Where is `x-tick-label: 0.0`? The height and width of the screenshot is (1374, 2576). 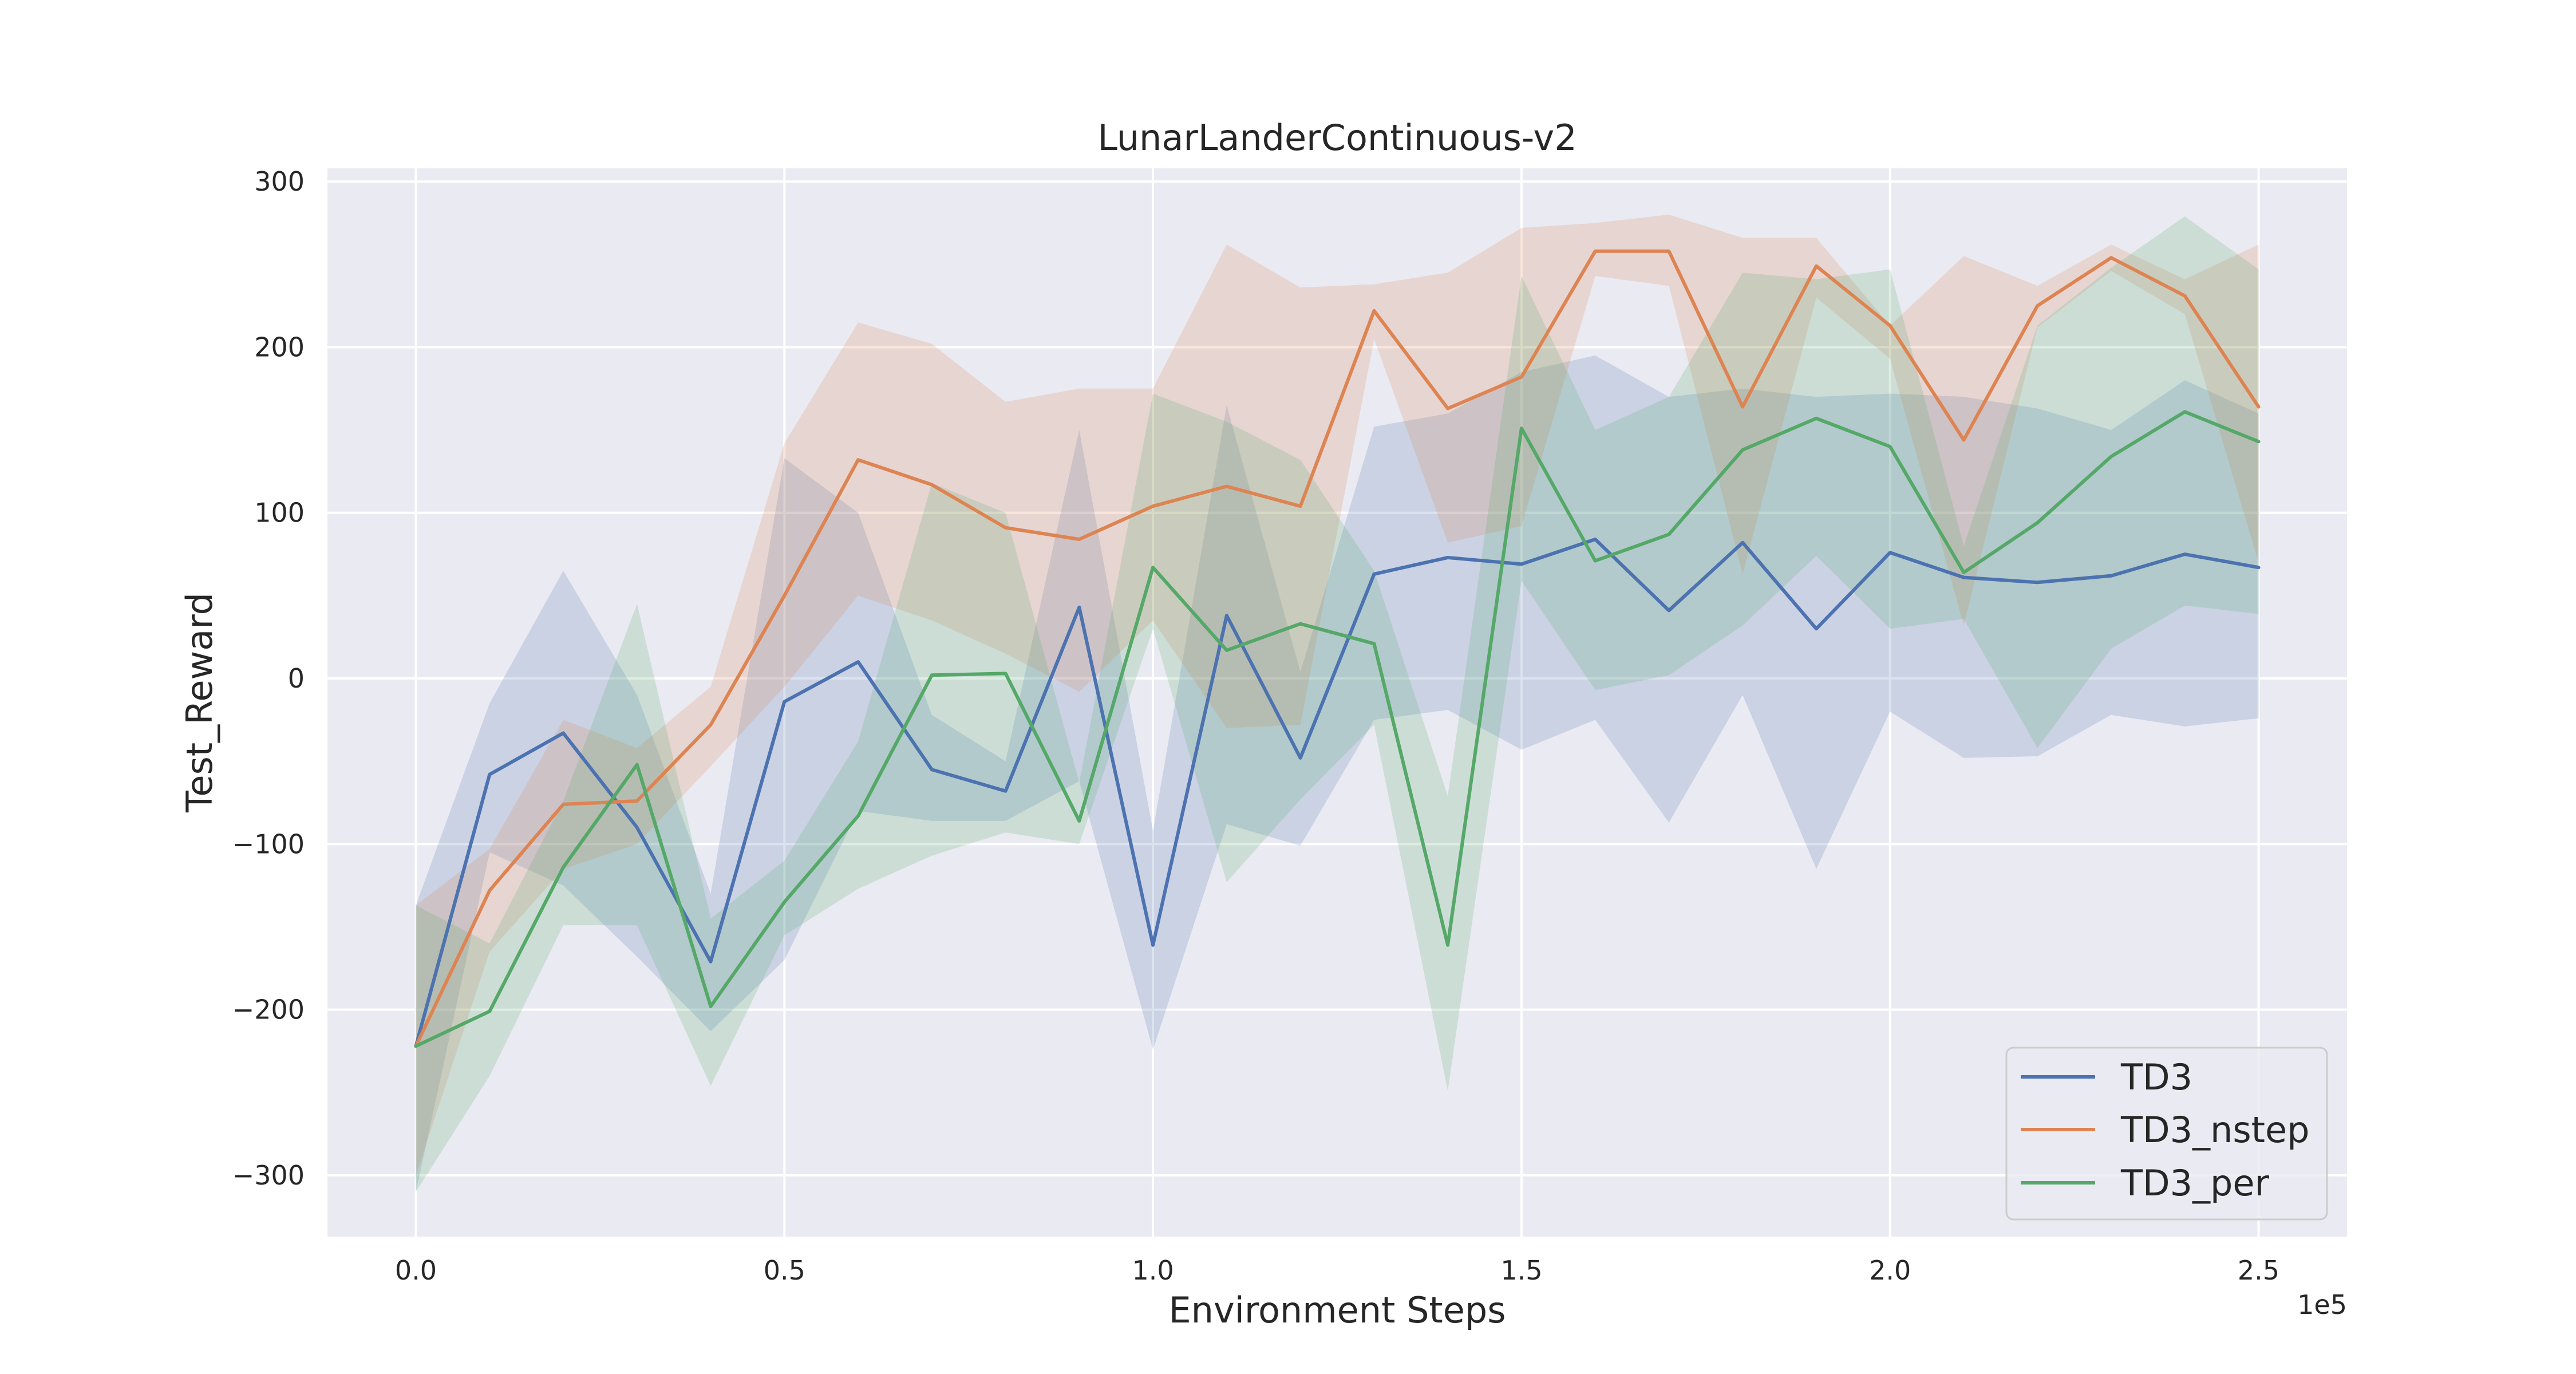 x-tick-label: 0.0 is located at coordinates (416, 1270).